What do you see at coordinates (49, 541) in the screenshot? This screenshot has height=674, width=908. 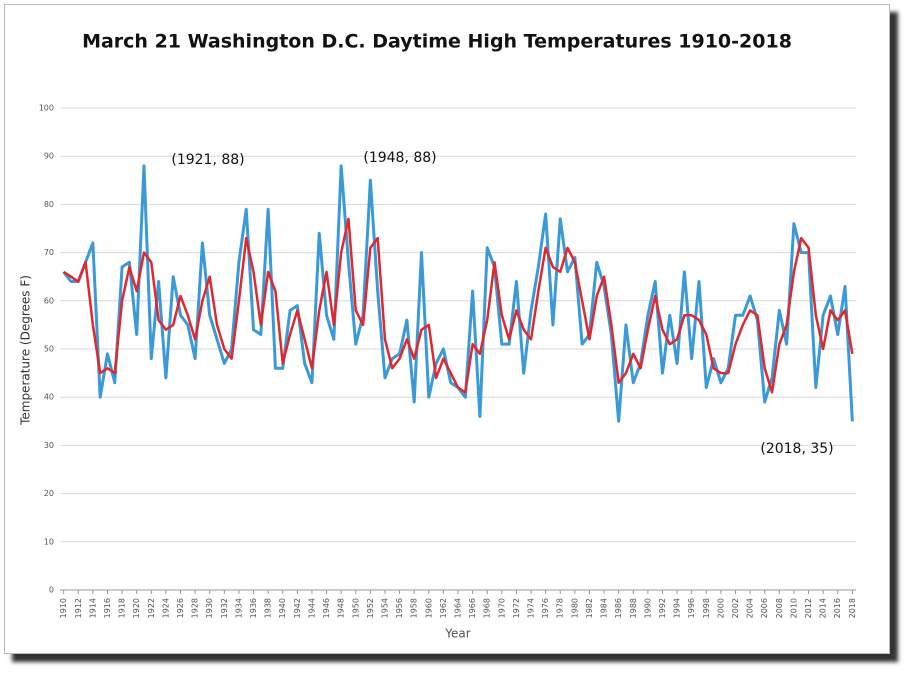 I see `y-tick-label: 10` at bounding box center [49, 541].